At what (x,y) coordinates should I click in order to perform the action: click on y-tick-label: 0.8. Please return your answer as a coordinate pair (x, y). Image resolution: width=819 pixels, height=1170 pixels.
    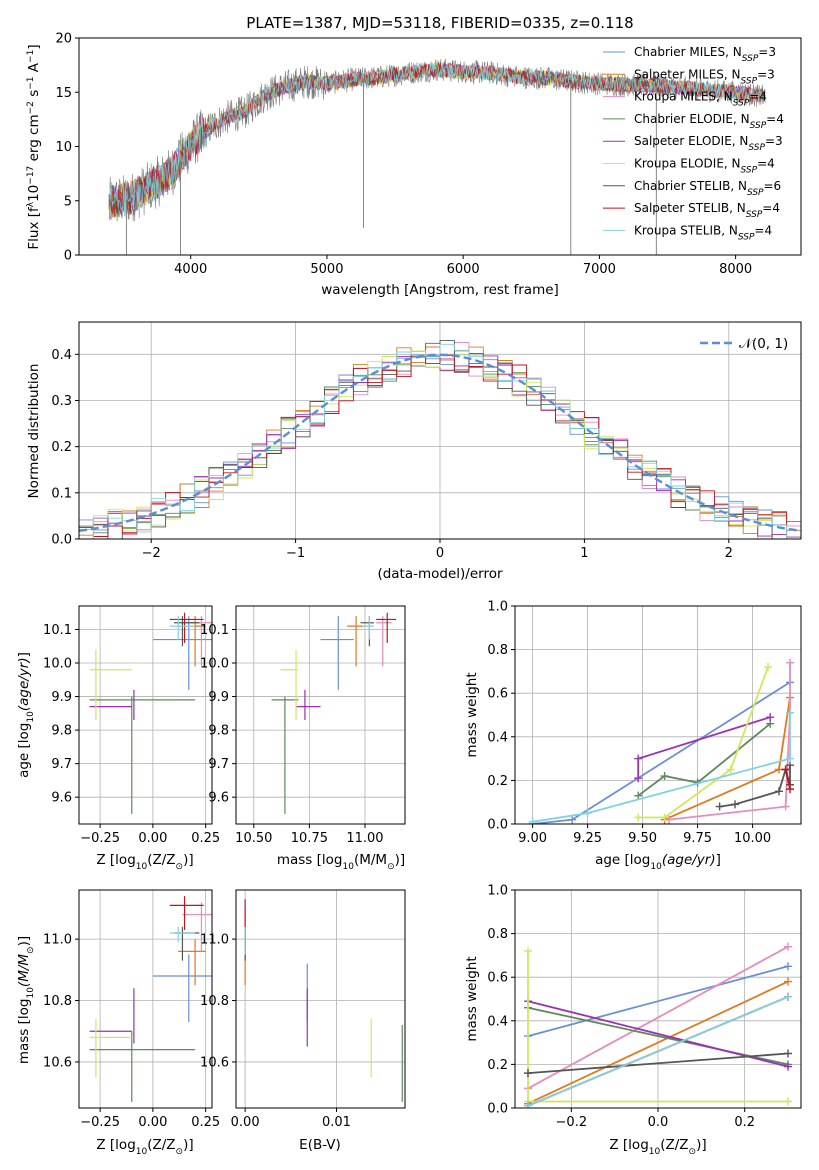
    Looking at the image, I should click on (497, 650).